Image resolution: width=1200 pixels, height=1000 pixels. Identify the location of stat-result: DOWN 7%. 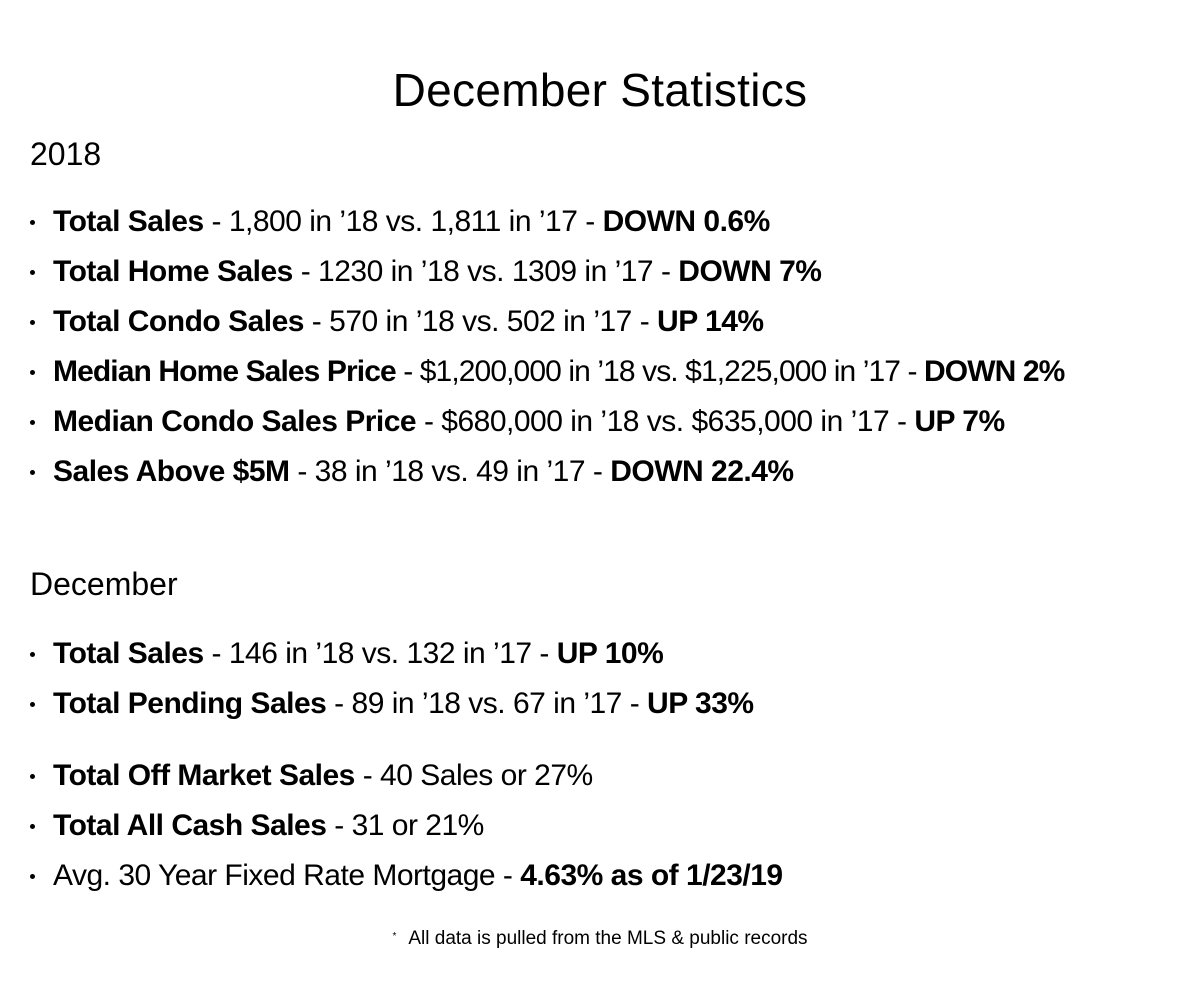
(750, 271).